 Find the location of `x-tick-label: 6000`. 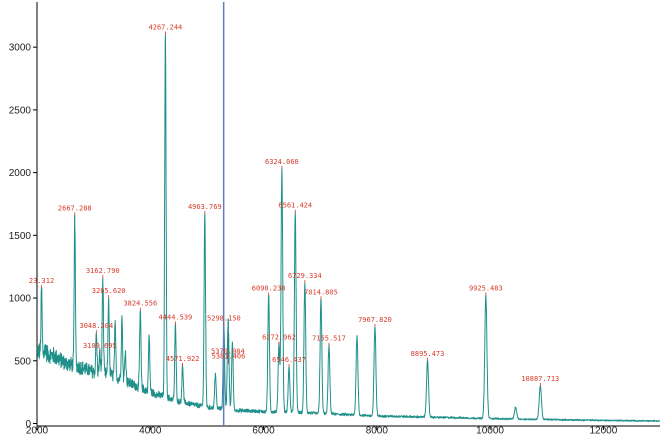

x-tick-label: 6000 is located at coordinates (263, 430).